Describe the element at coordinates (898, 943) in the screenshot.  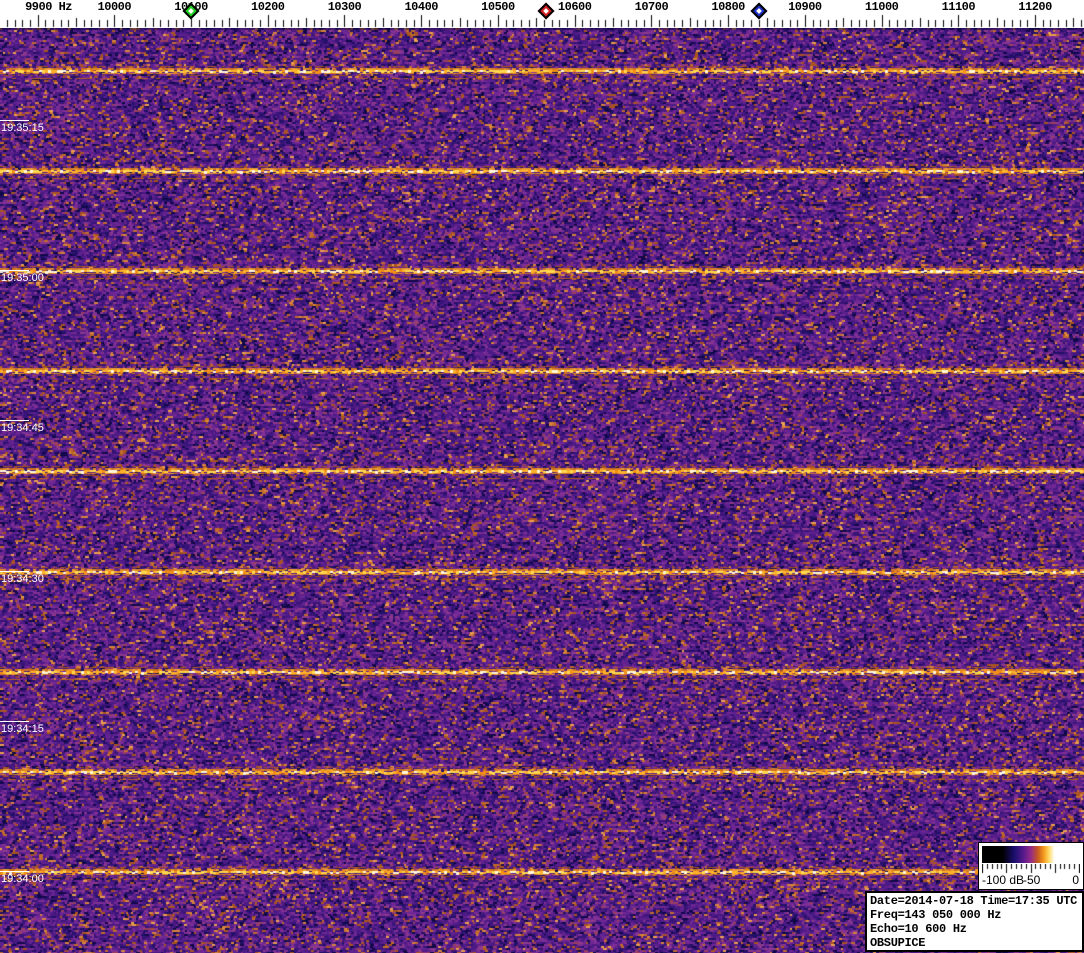
I see `info-station-name: OBSUPICE` at that location.